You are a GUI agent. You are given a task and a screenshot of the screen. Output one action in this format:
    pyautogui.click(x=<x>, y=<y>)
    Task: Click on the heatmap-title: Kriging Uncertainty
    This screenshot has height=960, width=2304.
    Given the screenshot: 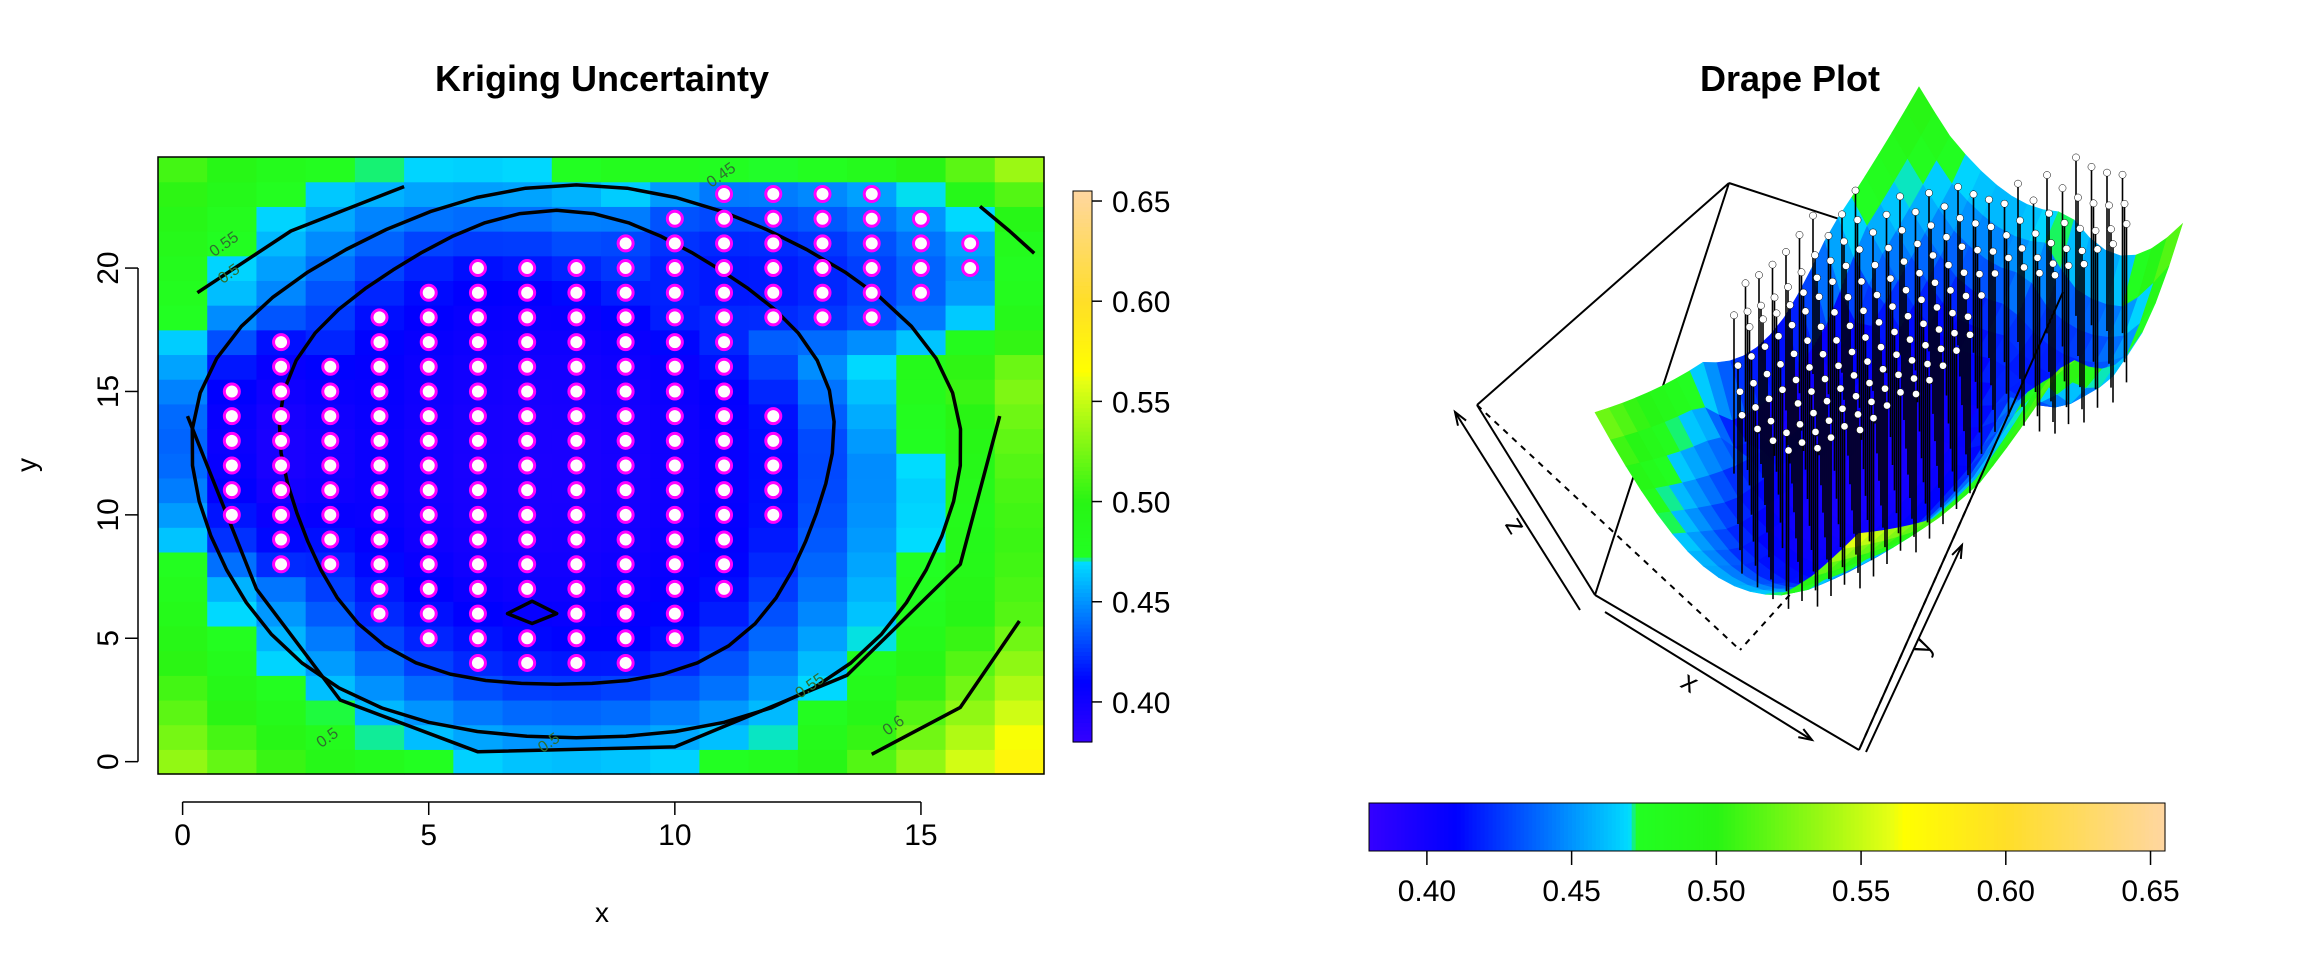 What is the action you would take?
    pyautogui.click(x=602, y=78)
    